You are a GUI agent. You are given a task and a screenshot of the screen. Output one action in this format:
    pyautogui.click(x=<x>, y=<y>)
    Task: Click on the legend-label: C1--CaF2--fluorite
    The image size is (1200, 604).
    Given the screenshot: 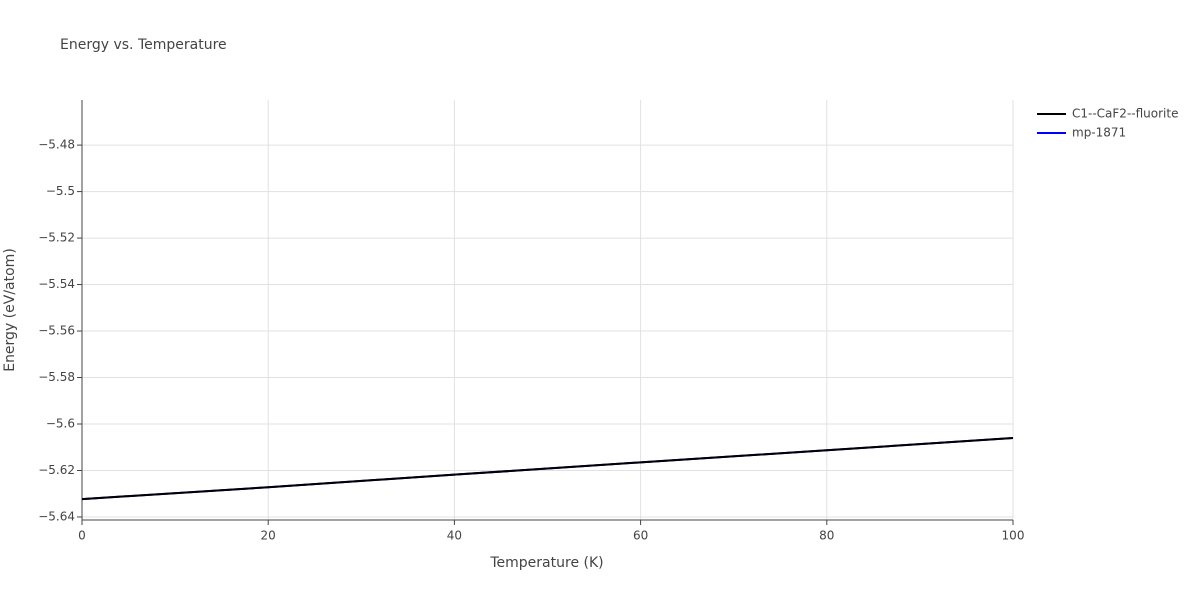 What is the action you would take?
    pyautogui.click(x=1125, y=114)
    